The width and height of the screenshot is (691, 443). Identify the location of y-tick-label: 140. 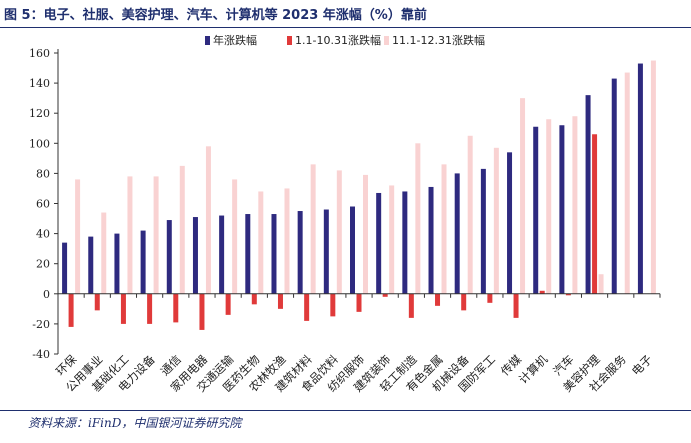
(39, 83).